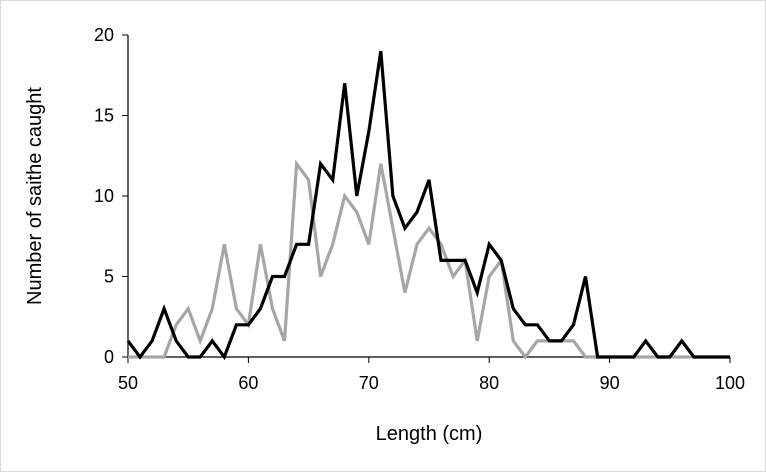 This screenshot has width=766, height=473. I want to click on y-tick-label: 15, so click(104, 116).